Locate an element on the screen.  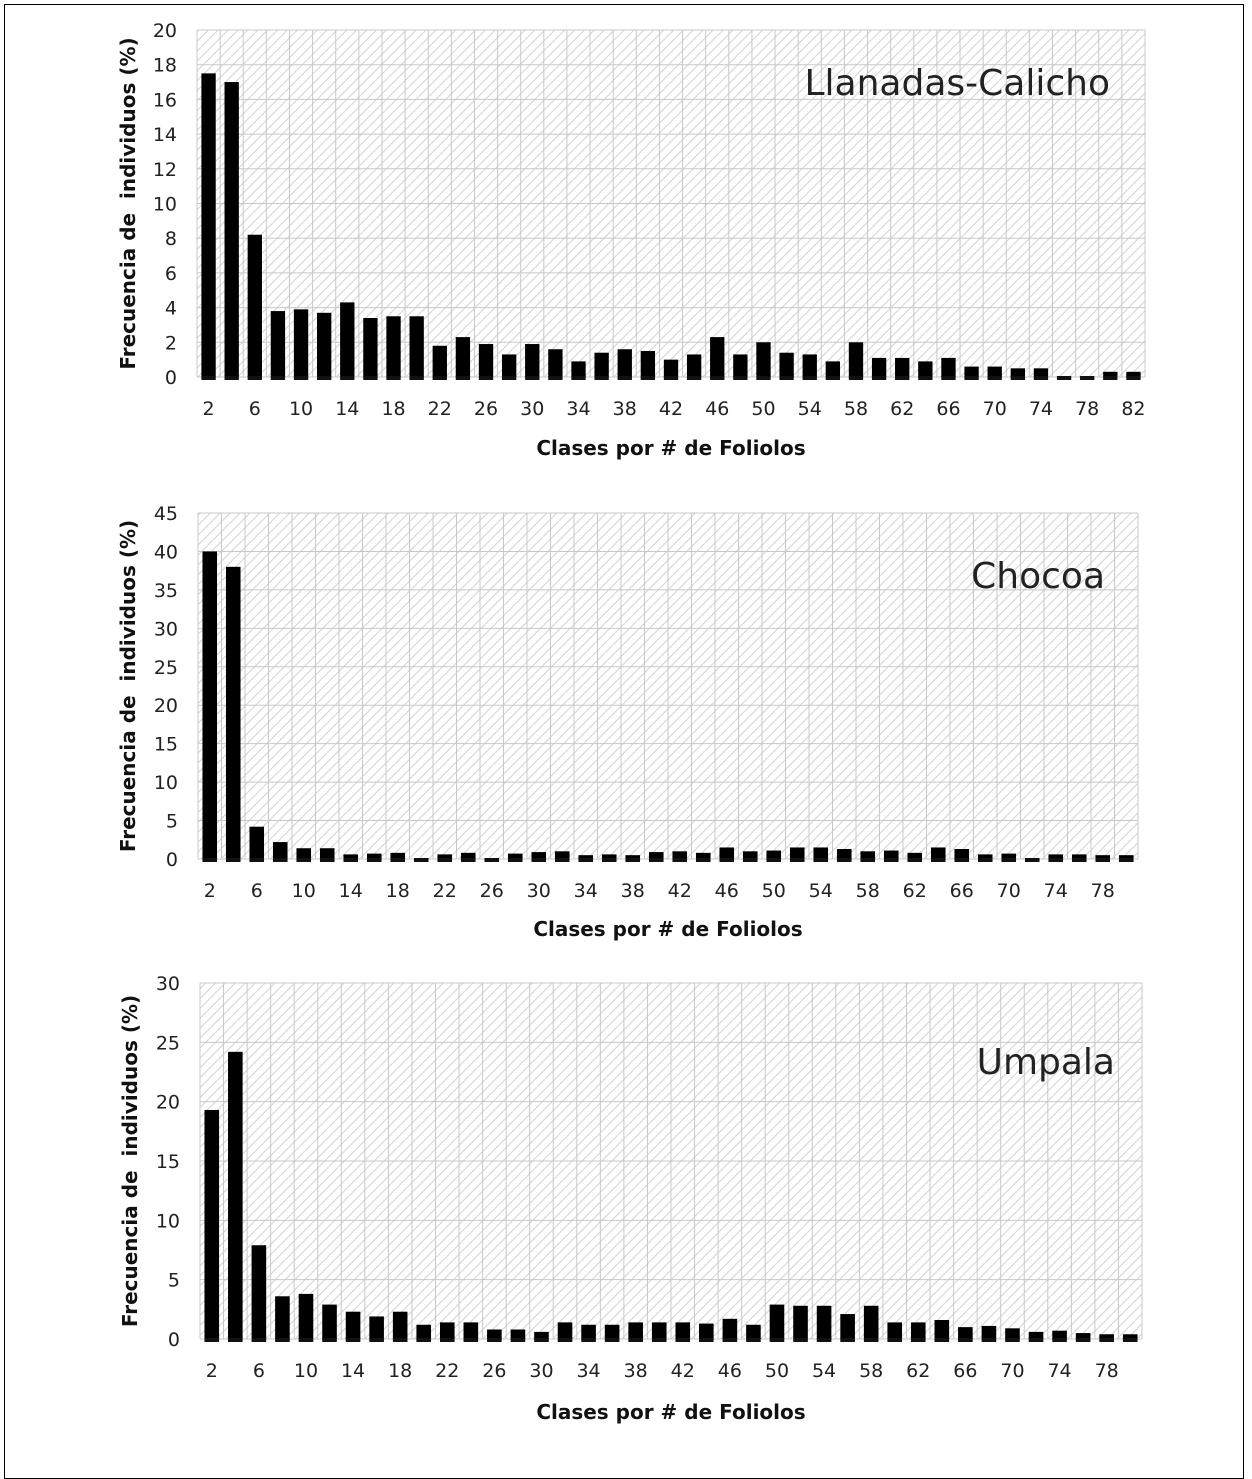
x-tick-label: 46 is located at coordinates (717, 409).